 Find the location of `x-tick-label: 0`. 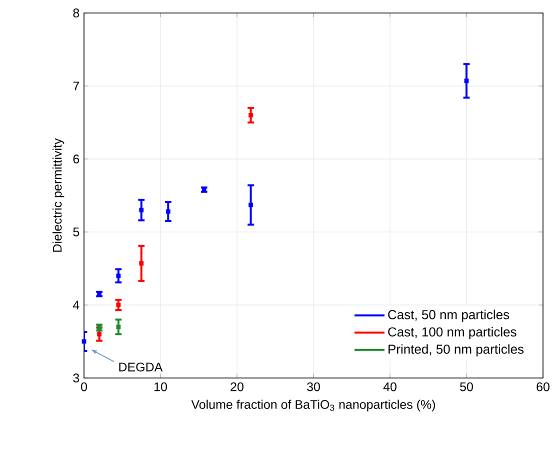

x-tick-label: 0 is located at coordinates (84, 387).